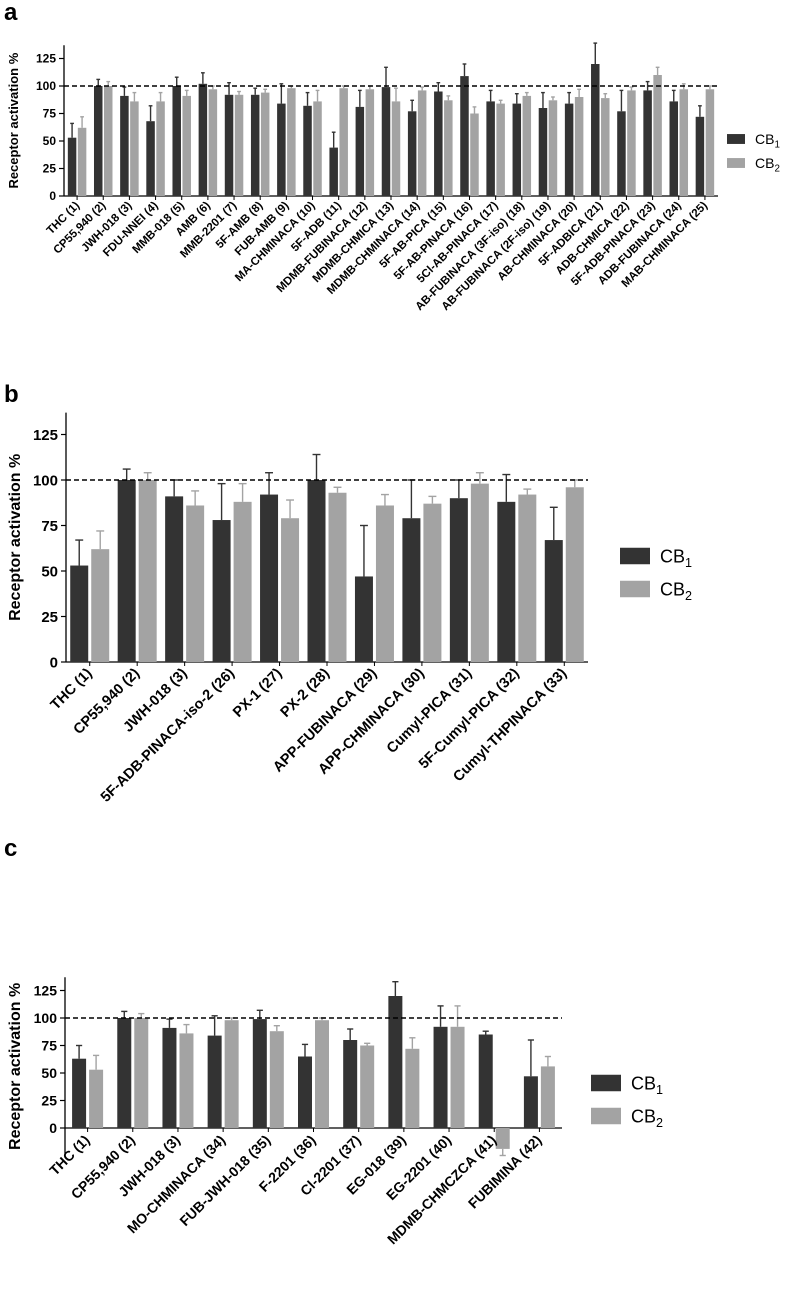 Image resolution: width=797 pixels, height=1299 pixels. Describe the element at coordinates (11, 394) in the screenshot. I see `panel-letter: b` at that location.